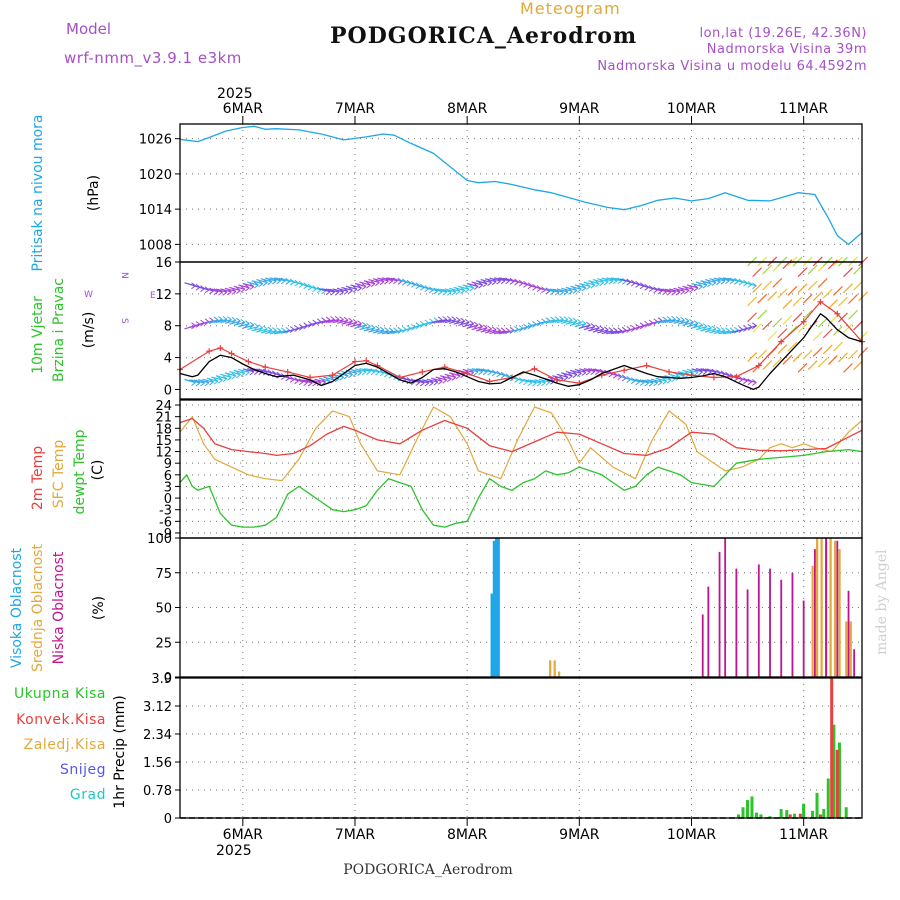 The image size is (900, 900). Describe the element at coordinates (243, 835) in the screenshot. I see `day-label-bottom: 6MAR` at that location.